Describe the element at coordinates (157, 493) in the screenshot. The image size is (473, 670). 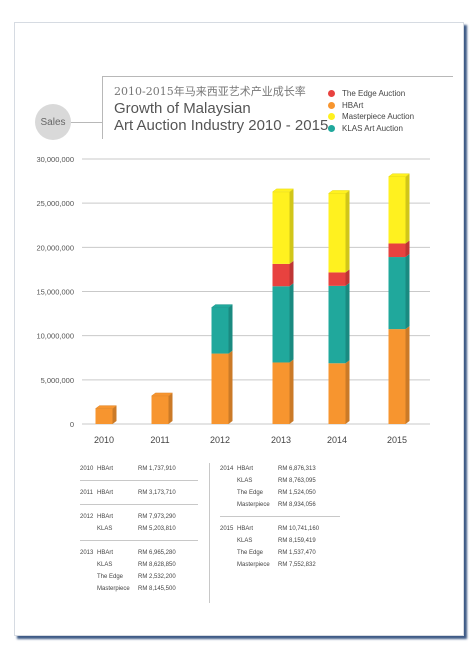
I see `table-amount: RM 3,173,710` at that location.